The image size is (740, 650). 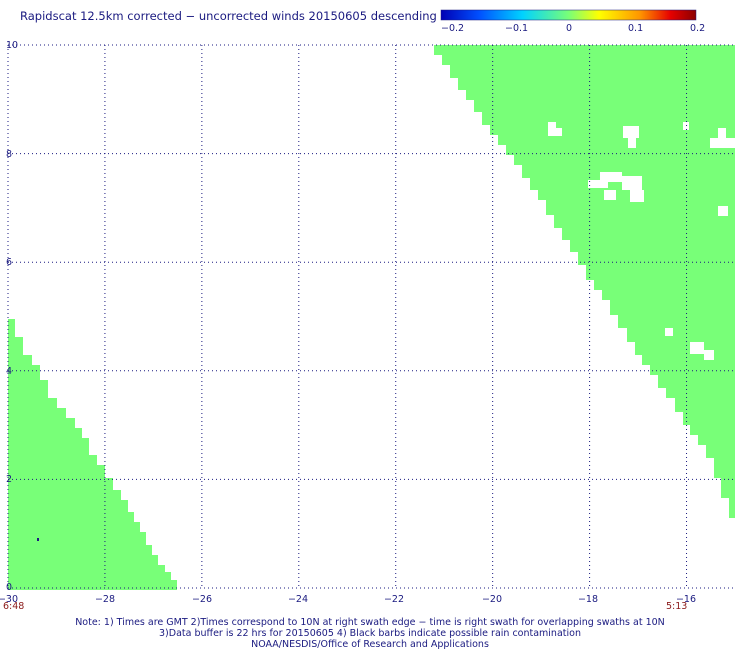 I want to click on colorbar-label: −0.1, so click(x=516, y=28).